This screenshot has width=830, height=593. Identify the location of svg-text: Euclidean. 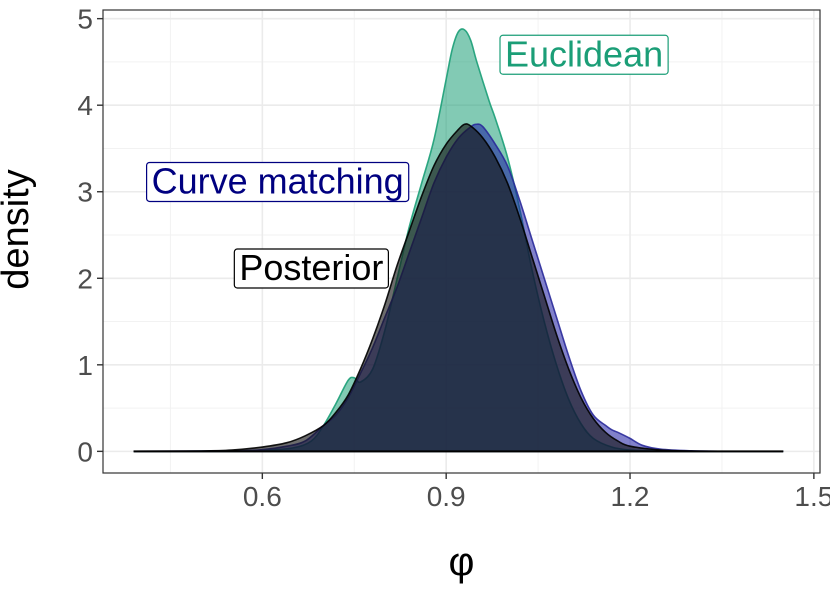
(584, 53).